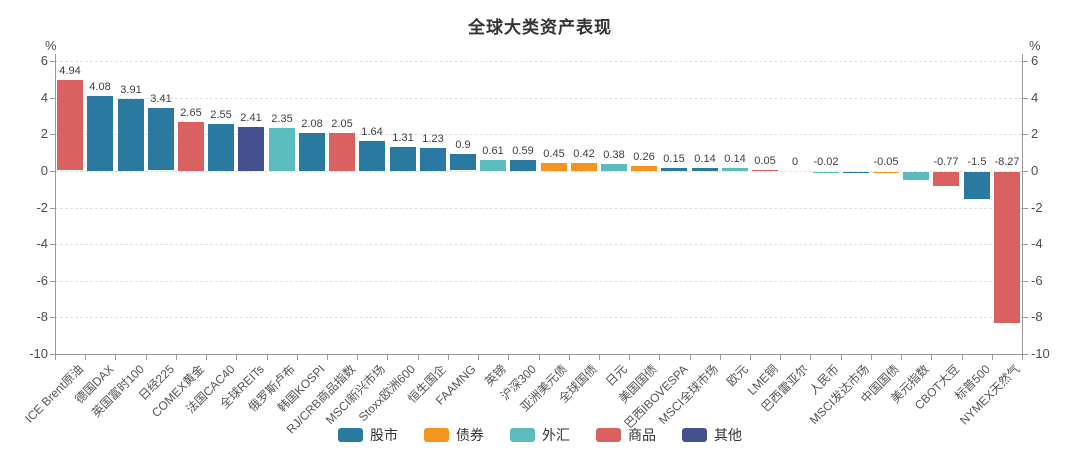 This screenshot has height=452, width=1080. What do you see at coordinates (350, 435) in the screenshot?
I see `legend-swatch-stock-icon` at bounding box center [350, 435].